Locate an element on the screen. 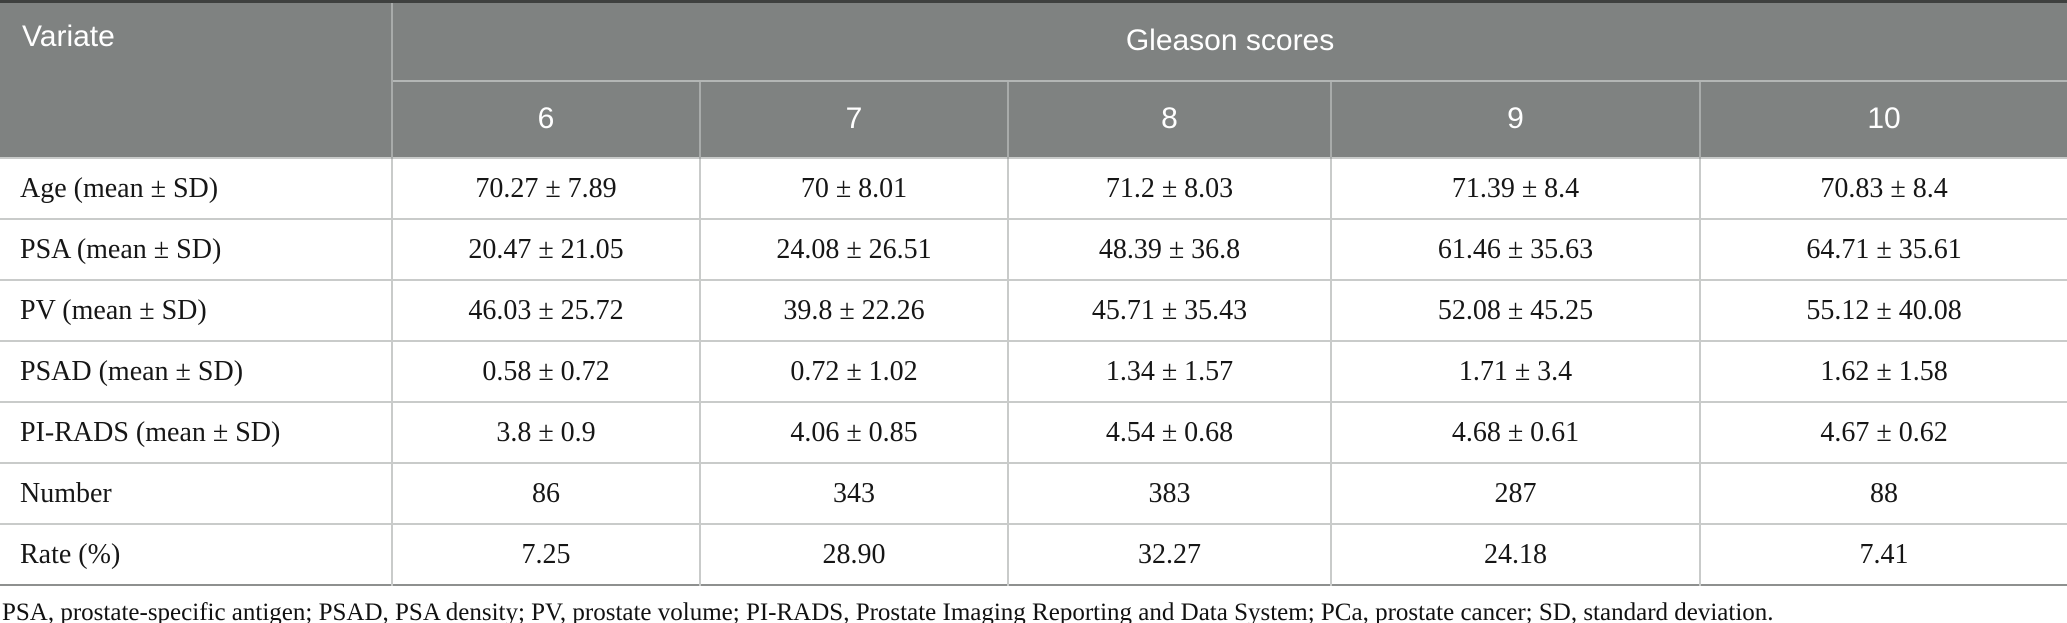 The image size is (2067, 623). table-cell: 88 is located at coordinates (1882, 493).